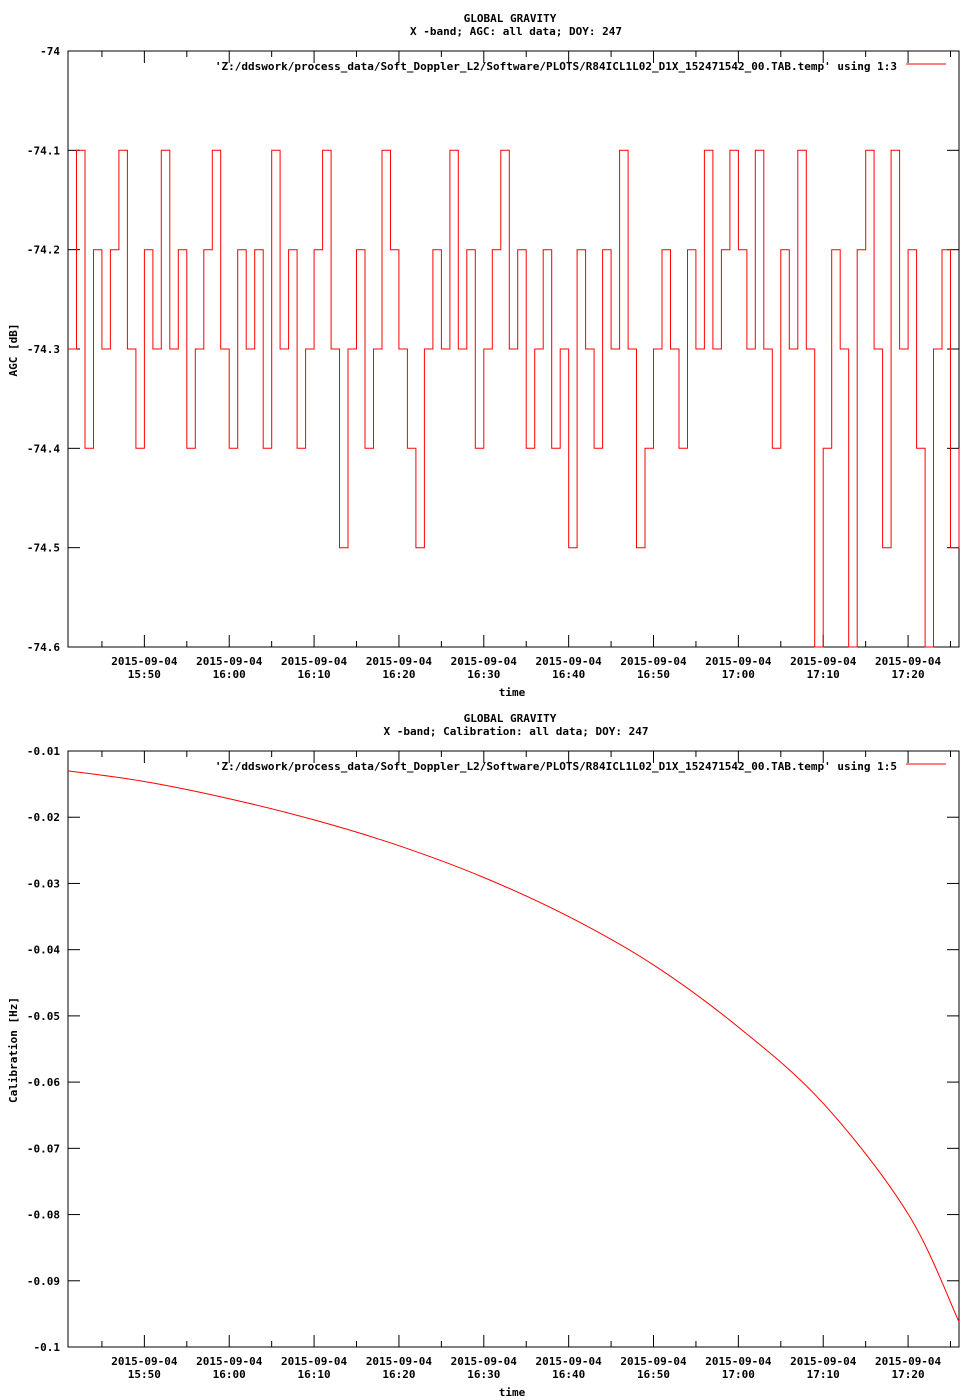 The width and height of the screenshot is (980, 1400). Describe the element at coordinates (510, 18) in the screenshot. I see `agc-chart-title: GLOBAL GRAVITY` at that location.